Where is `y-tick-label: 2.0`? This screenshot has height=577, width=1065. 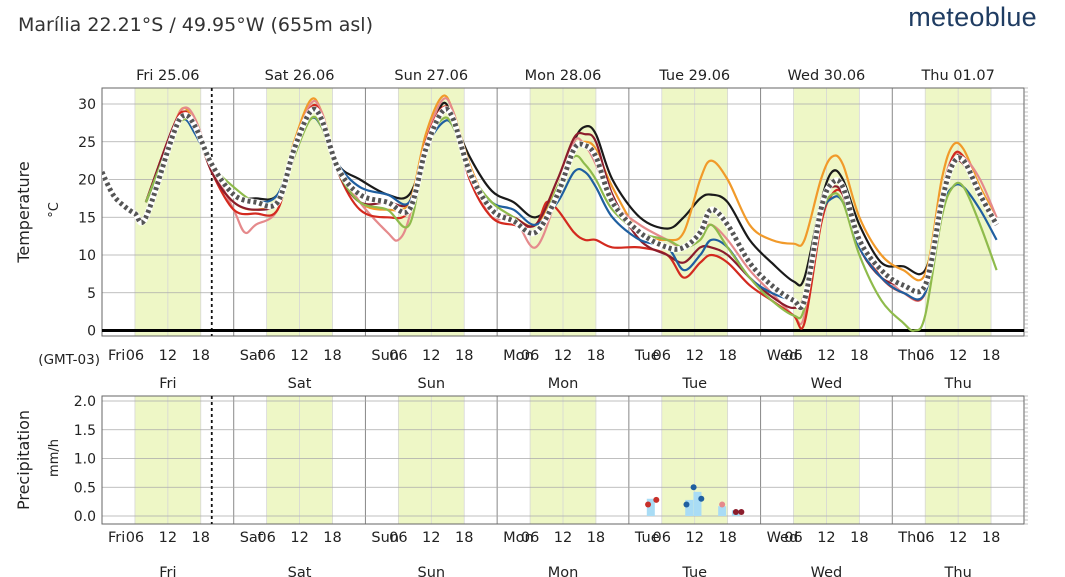 y-tick-label: 2.0 is located at coordinates (85, 402).